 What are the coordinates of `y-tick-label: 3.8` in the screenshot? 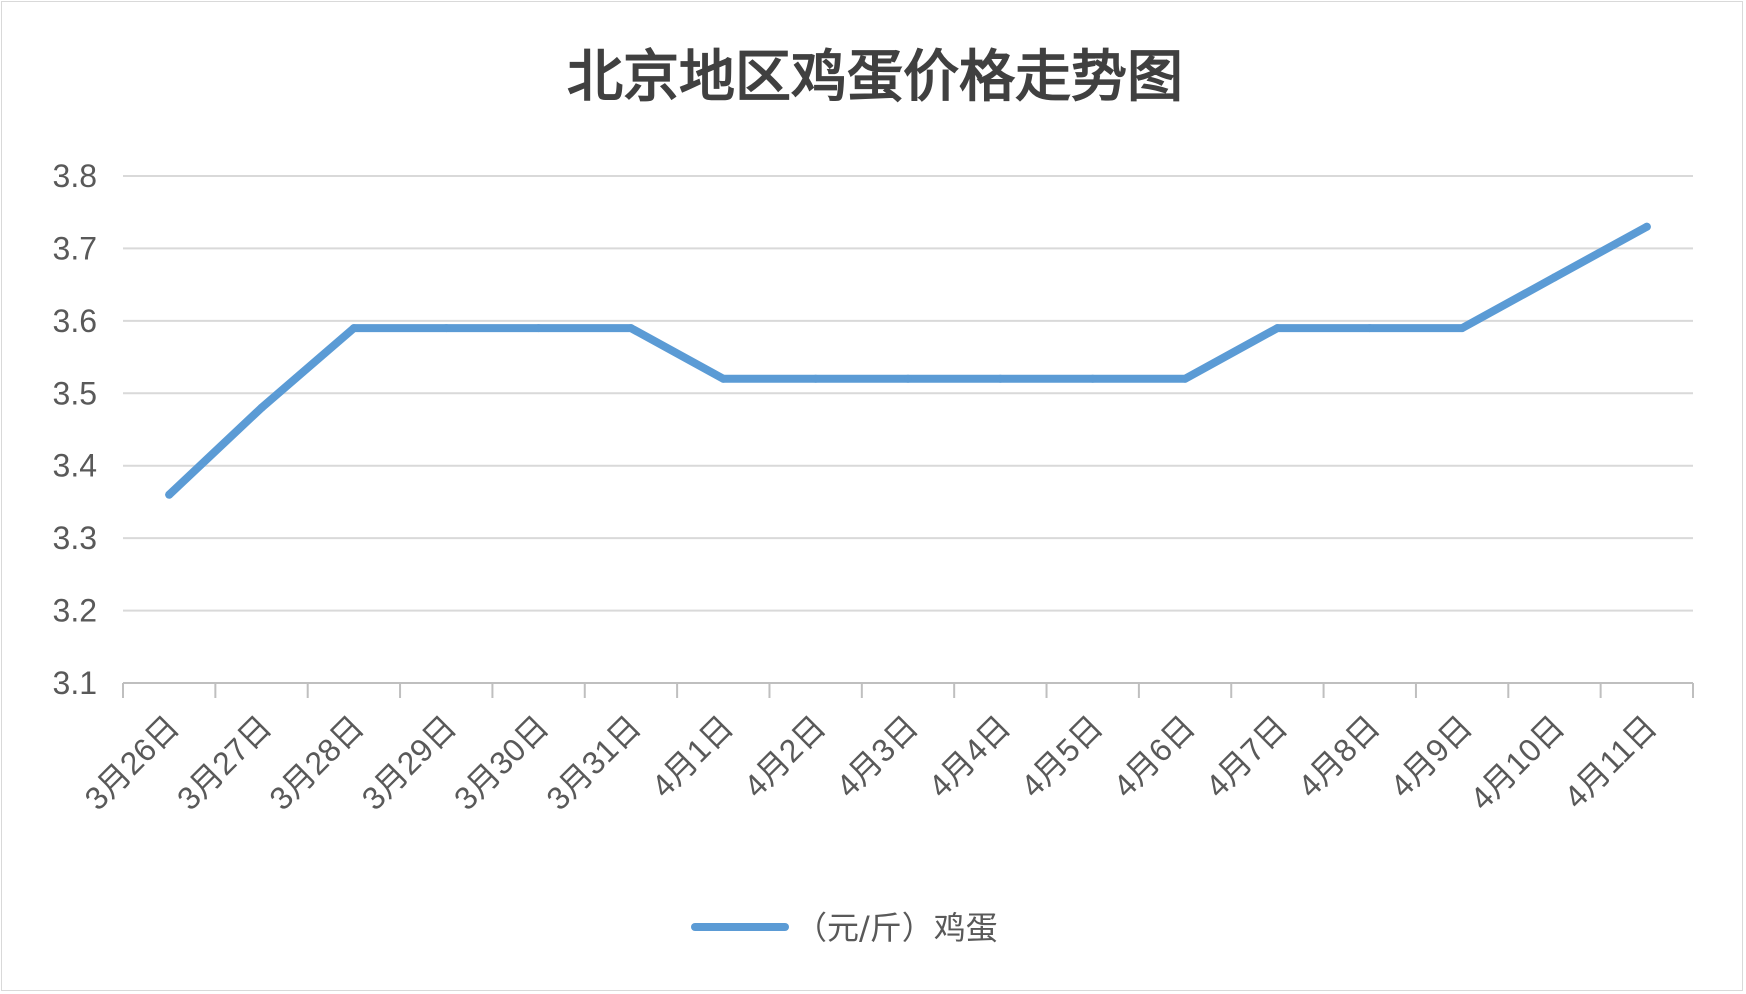 It's located at (75, 176).